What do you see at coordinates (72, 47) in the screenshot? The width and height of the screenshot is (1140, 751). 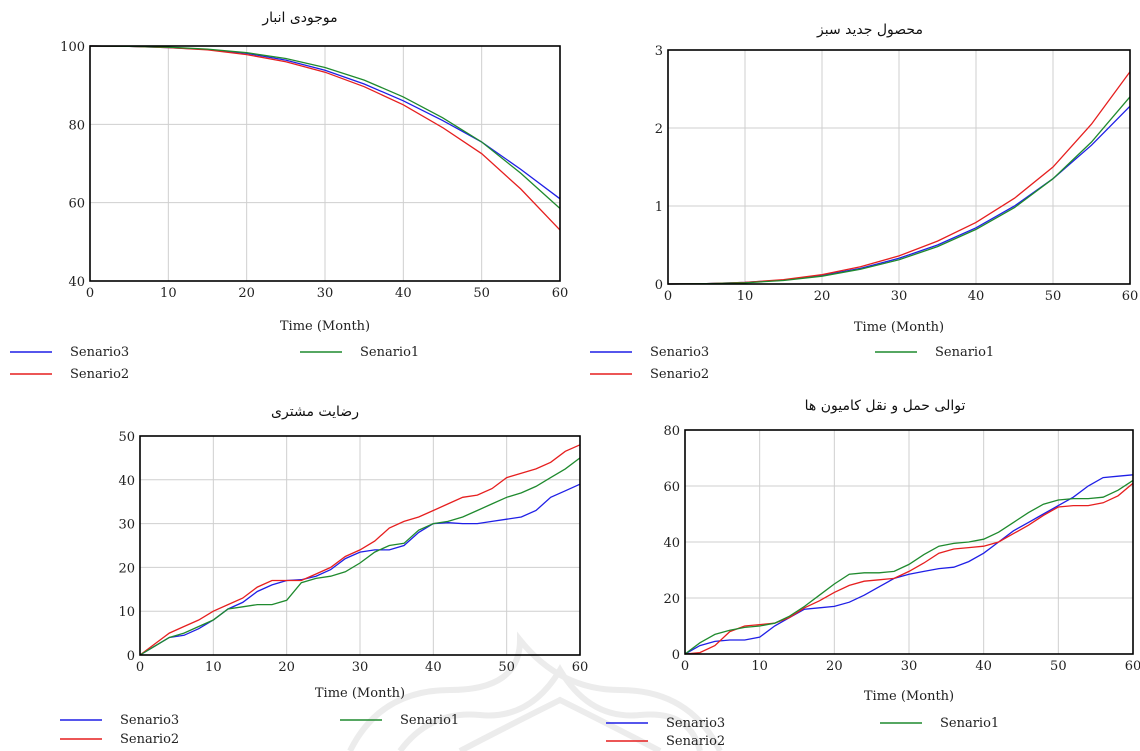 I see `y-tick-label: 100` at bounding box center [72, 47].